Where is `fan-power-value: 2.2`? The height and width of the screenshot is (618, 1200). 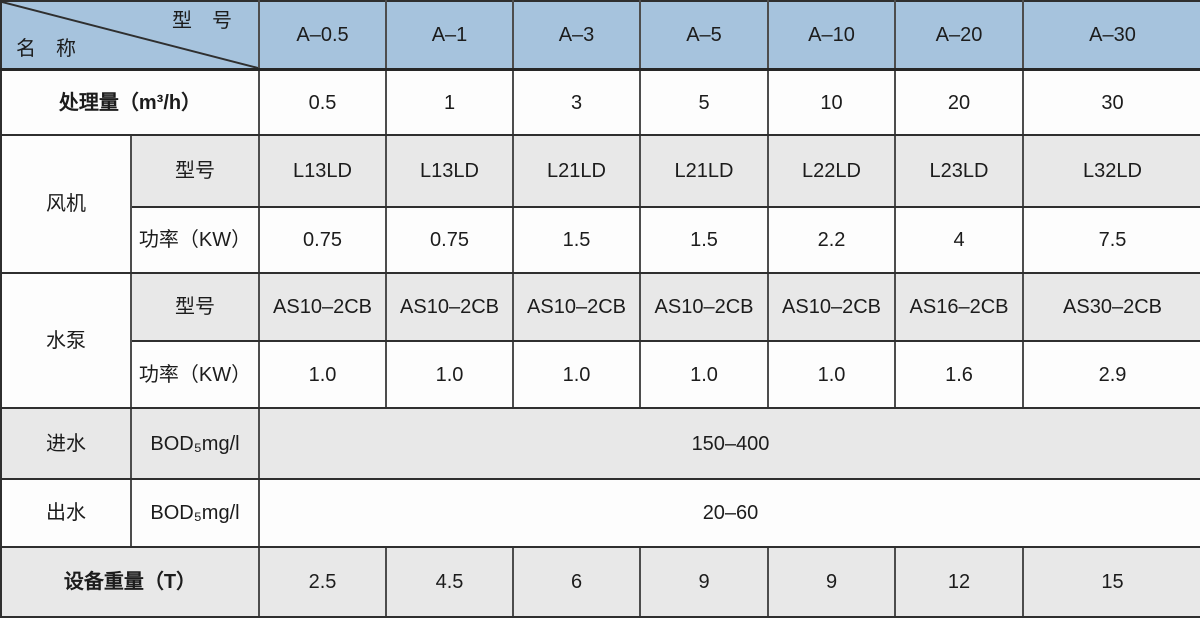
fan-power-value: 2.2 is located at coordinates (831, 240).